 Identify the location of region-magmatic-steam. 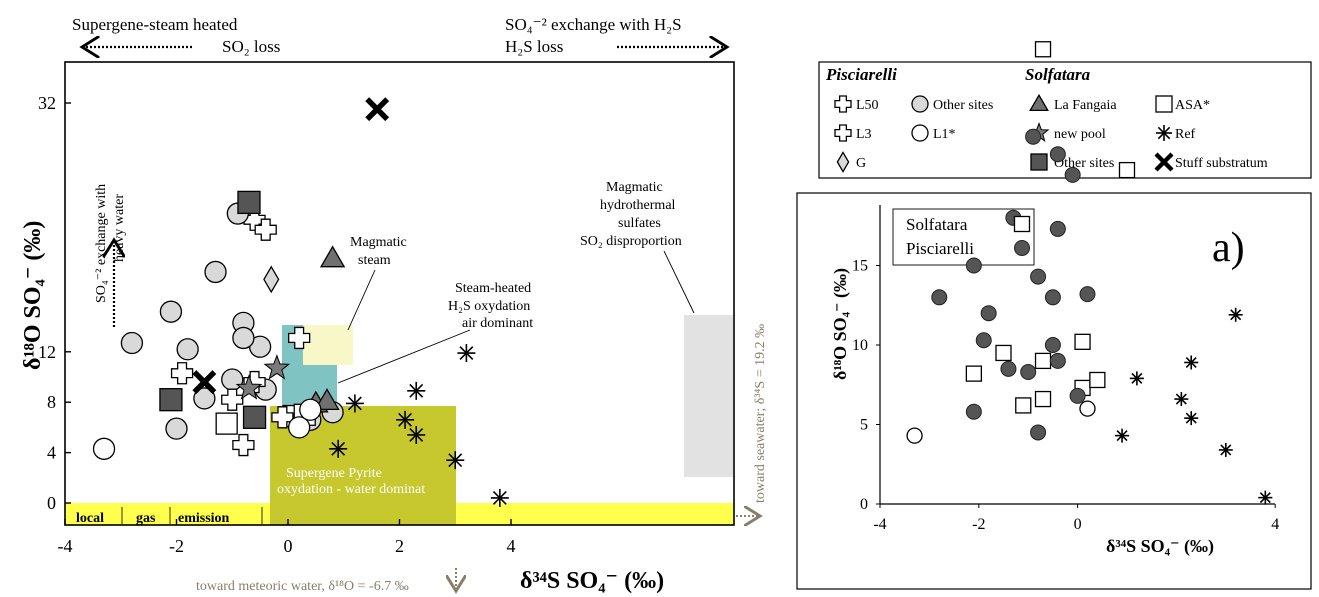
(328, 345).